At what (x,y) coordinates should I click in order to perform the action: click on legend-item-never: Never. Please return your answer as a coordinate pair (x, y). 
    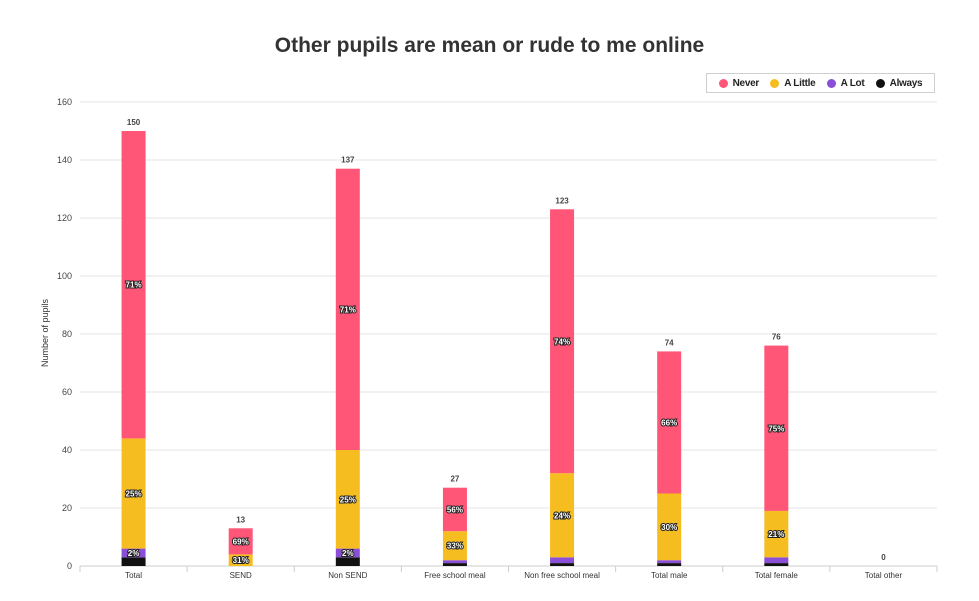
    Looking at the image, I should click on (739, 83).